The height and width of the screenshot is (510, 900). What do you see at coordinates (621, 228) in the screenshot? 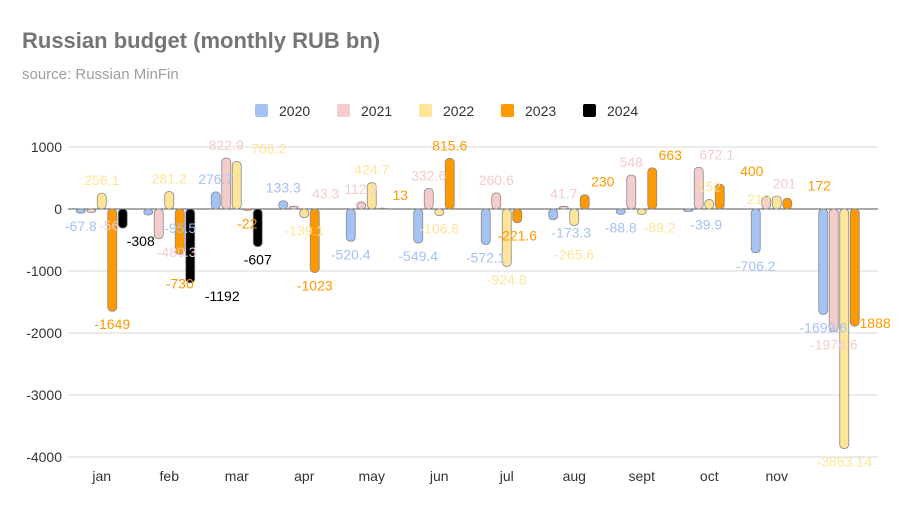
I see `data-label: -88.8` at bounding box center [621, 228].